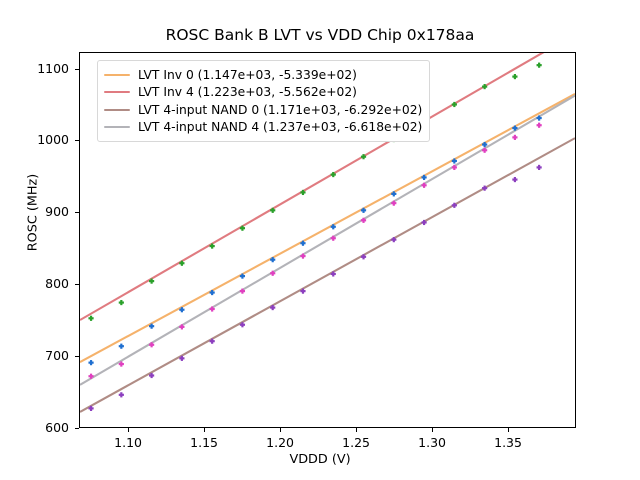 The height and width of the screenshot is (480, 640). I want to click on x-tick-label: 1.35, so click(508, 442).